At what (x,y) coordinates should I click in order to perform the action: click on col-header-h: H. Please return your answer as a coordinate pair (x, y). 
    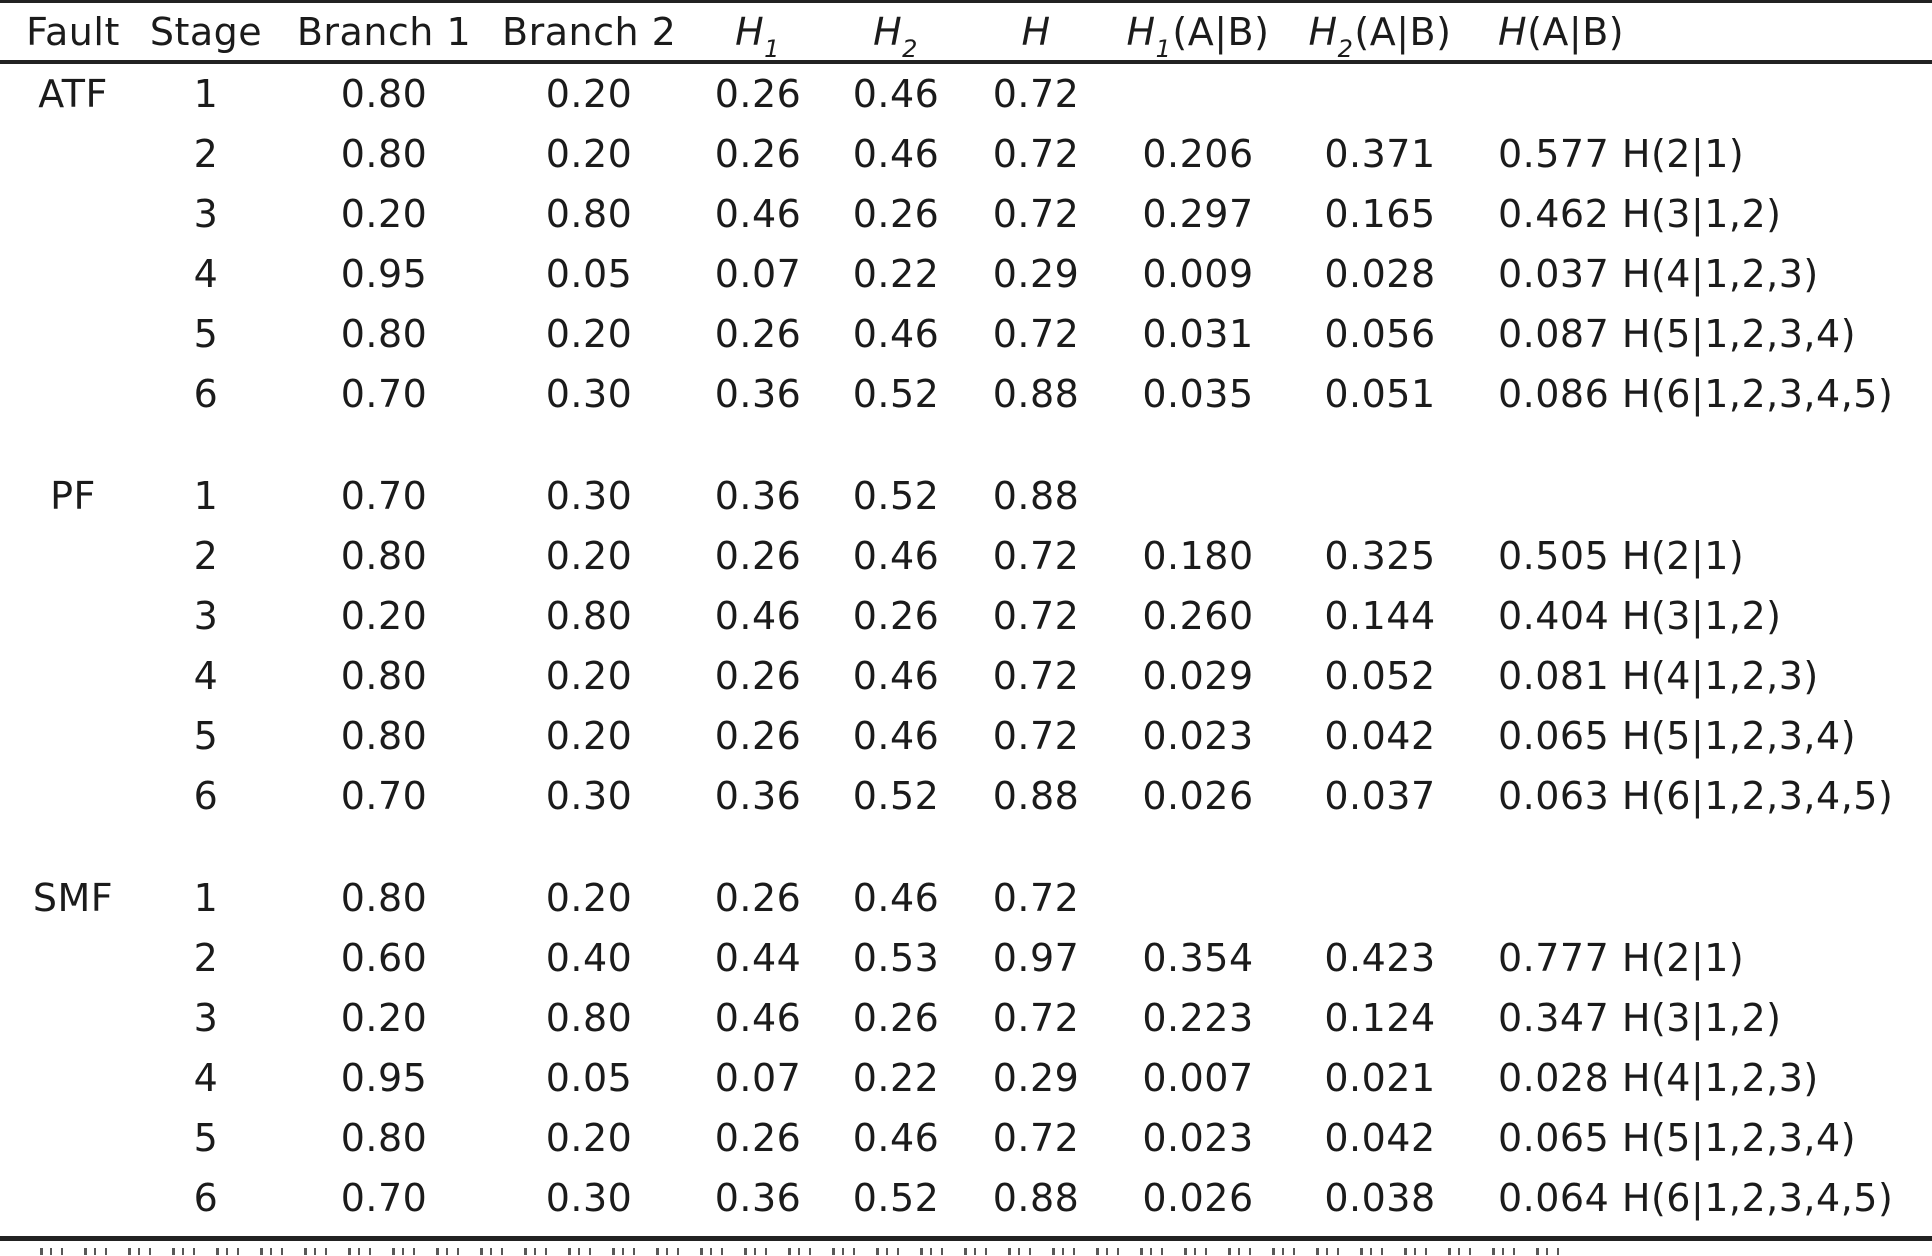
    Looking at the image, I should click on (1036, 32).